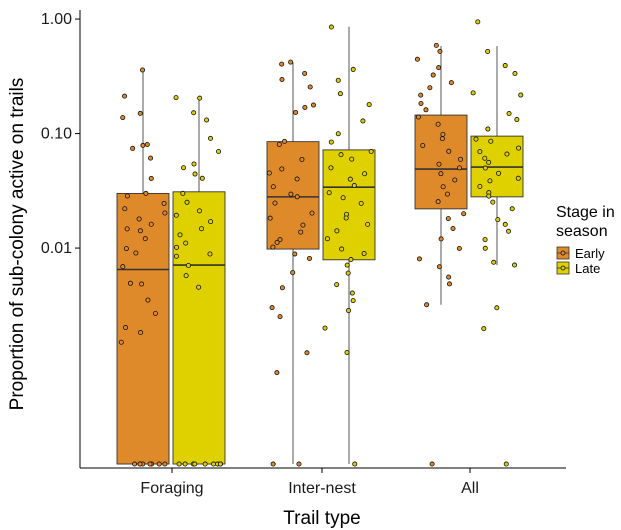 The image size is (621, 530). What do you see at coordinates (585, 212) in the screenshot?
I see `legend-title-line-1: Stage in` at bounding box center [585, 212].